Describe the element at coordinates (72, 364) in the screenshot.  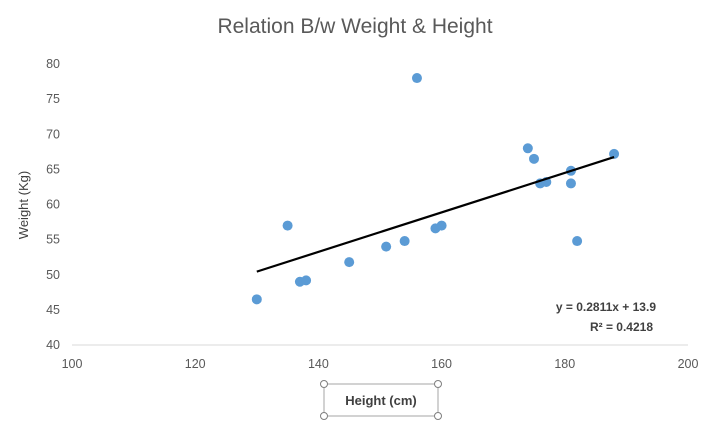
I see `x-tick-label: 100` at that location.